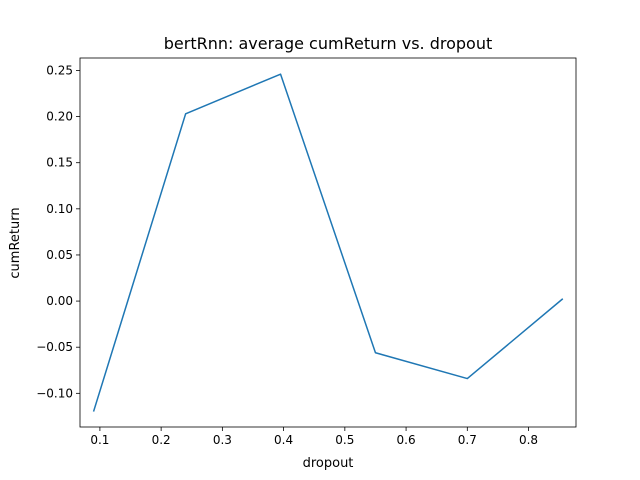 This screenshot has width=640, height=480. What do you see at coordinates (59, 117) in the screenshot?
I see `y-tick-label: 0.20` at bounding box center [59, 117].